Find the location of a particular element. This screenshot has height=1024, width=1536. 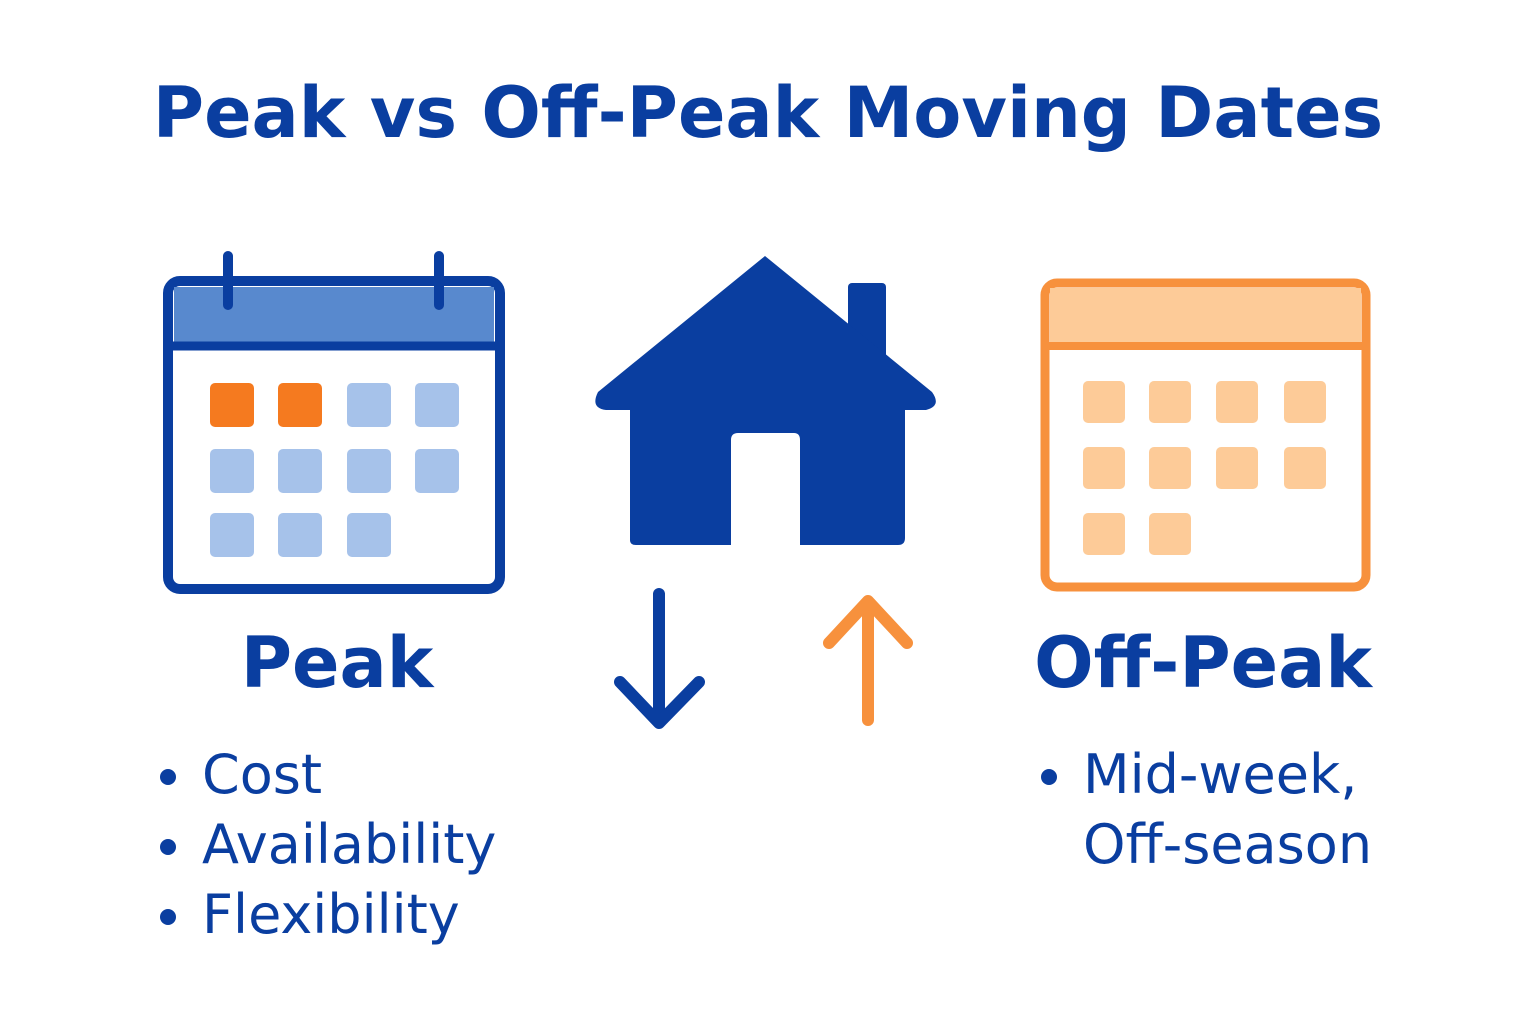

list-item: Cost is located at coordinates (328, 775).